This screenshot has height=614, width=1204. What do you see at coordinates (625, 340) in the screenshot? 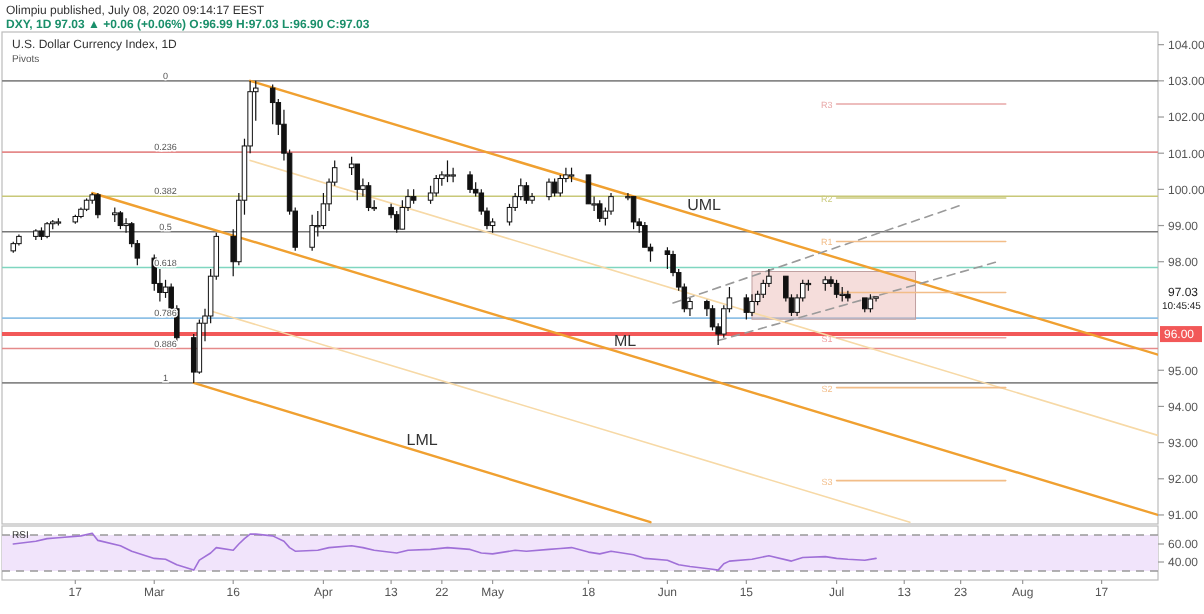
I see `series-label: ML` at bounding box center [625, 340].